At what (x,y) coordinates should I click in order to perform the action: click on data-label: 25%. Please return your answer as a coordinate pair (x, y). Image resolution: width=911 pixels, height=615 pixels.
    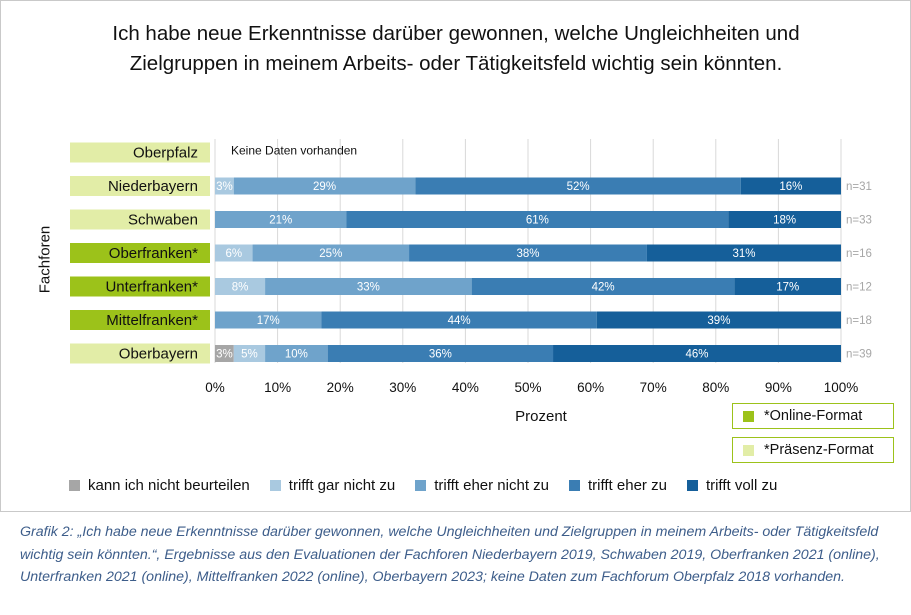
    Looking at the image, I should click on (330, 254).